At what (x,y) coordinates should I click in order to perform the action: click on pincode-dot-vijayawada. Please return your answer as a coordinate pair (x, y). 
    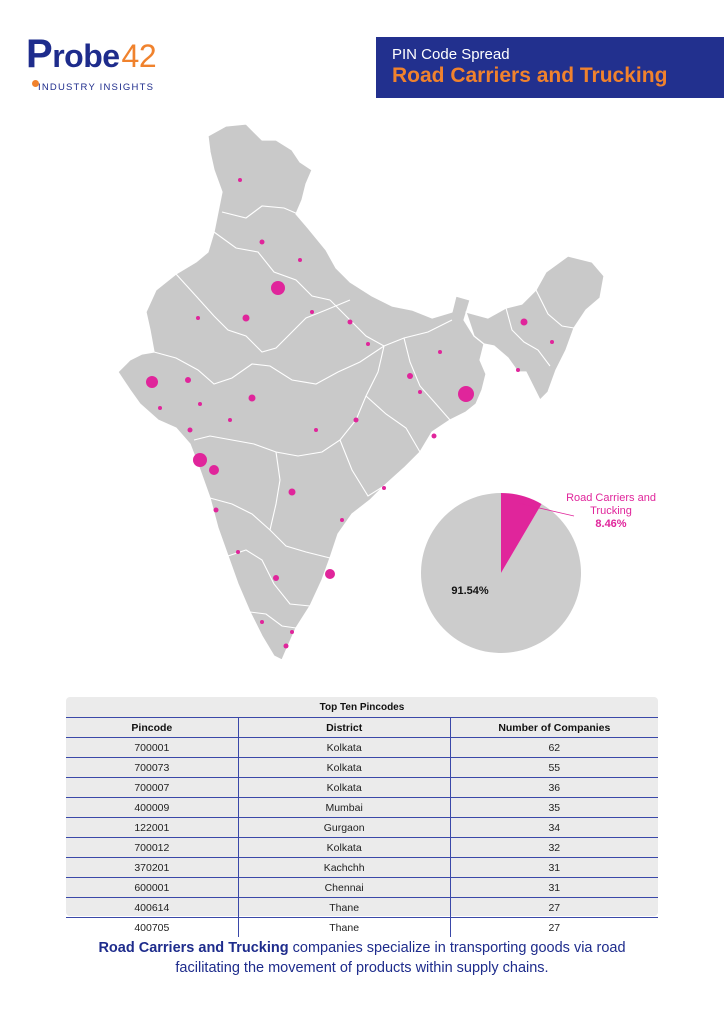
    Looking at the image, I should click on (342, 520).